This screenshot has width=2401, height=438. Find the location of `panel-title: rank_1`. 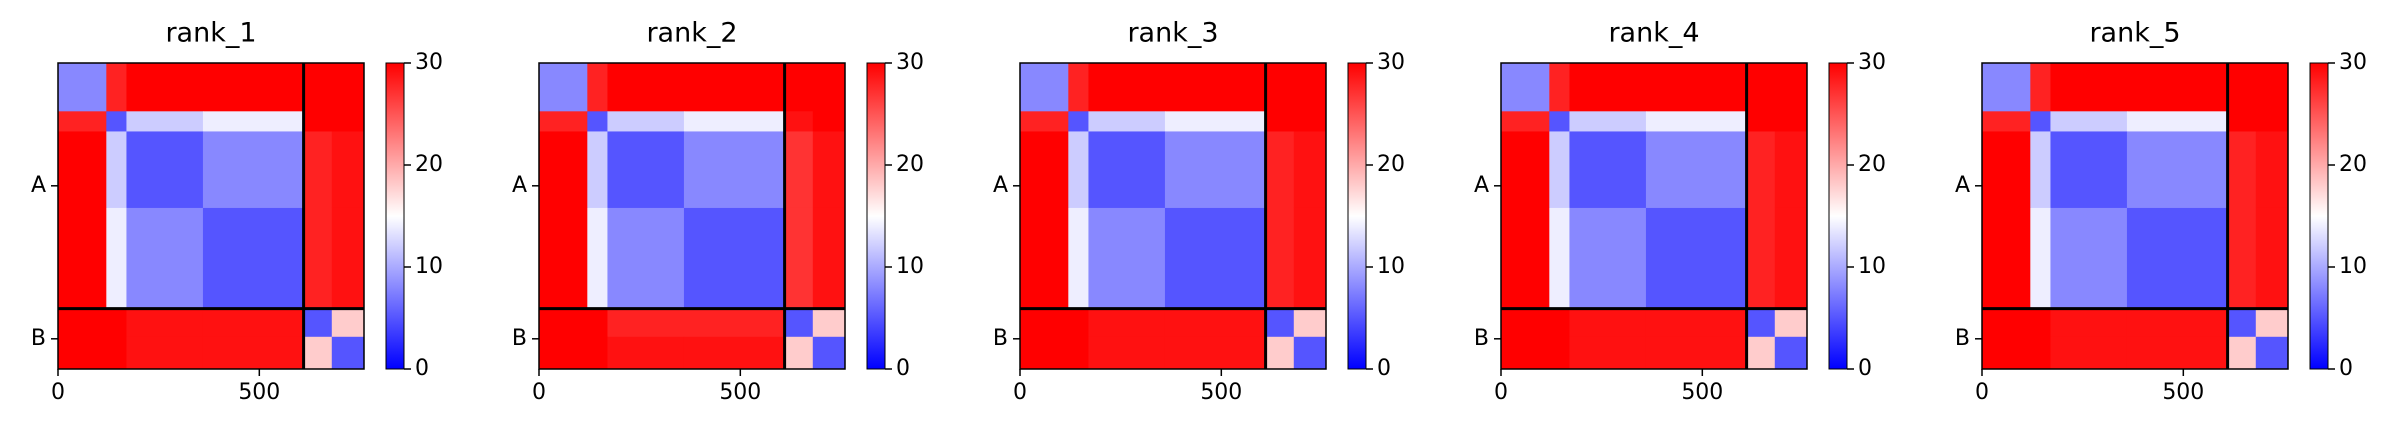

panel-title: rank_1 is located at coordinates (210, 33).